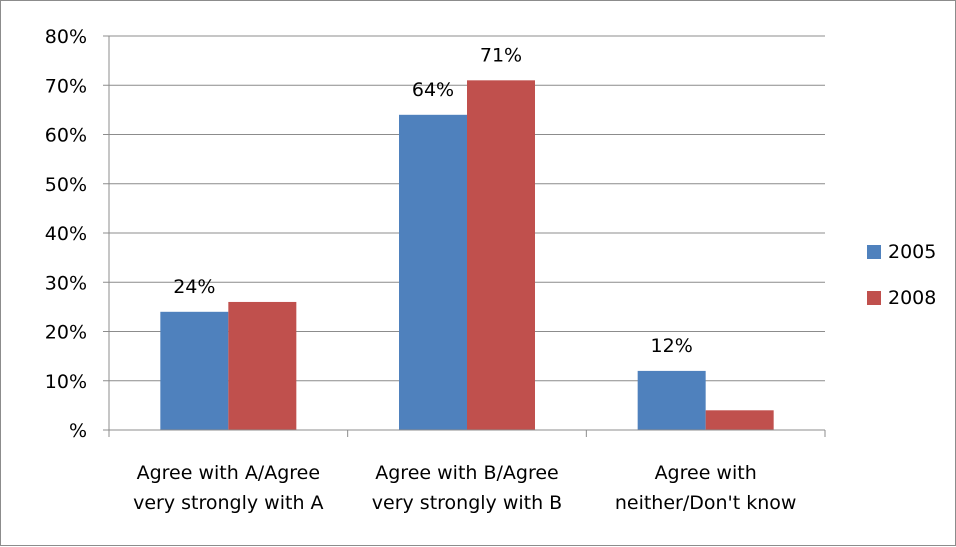 The width and height of the screenshot is (956, 547). What do you see at coordinates (194, 287) in the screenshot?
I see `data-label: 24%` at bounding box center [194, 287].